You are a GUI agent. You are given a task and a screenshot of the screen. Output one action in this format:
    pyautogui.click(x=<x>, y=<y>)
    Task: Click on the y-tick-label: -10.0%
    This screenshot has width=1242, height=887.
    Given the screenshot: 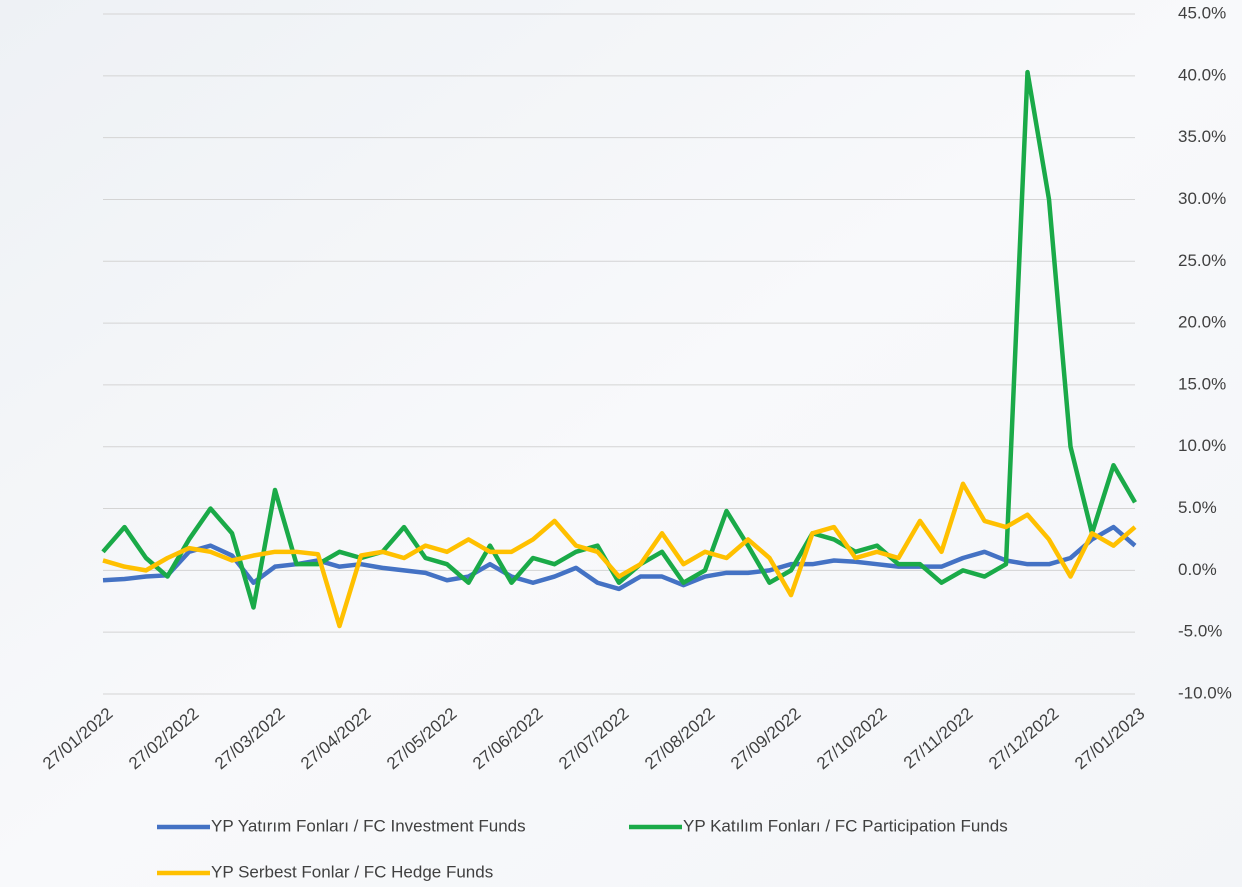 What is the action you would take?
    pyautogui.click(x=1205, y=692)
    